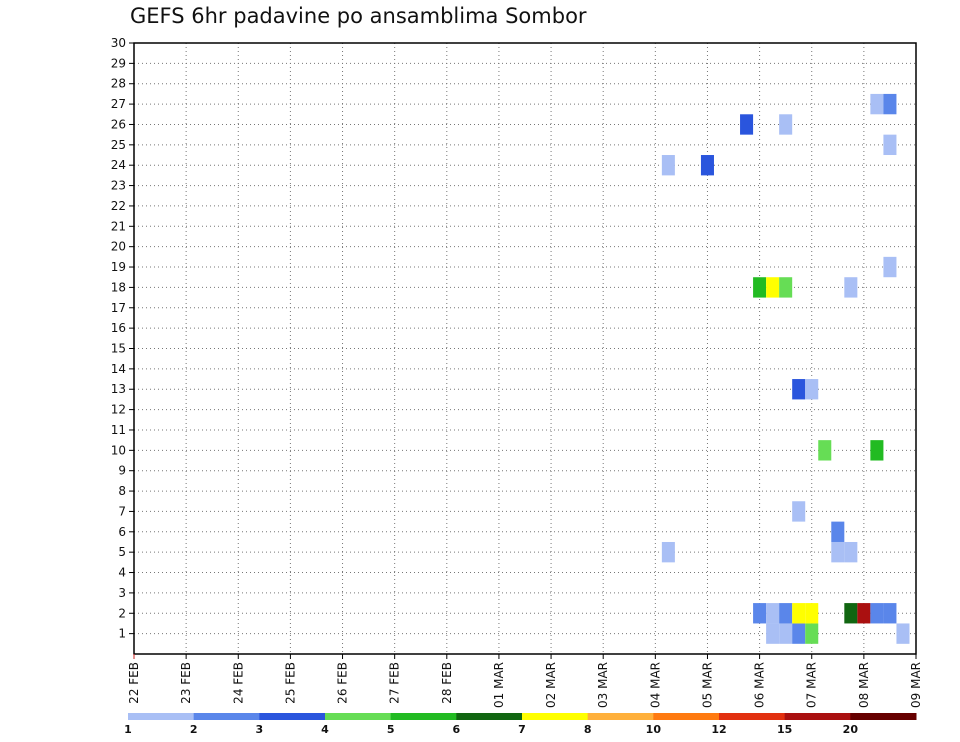 The image size is (960, 742). Describe the element at coordinates (118, 145) in the screenshot. I see `y-tick-label: 25` at that location.